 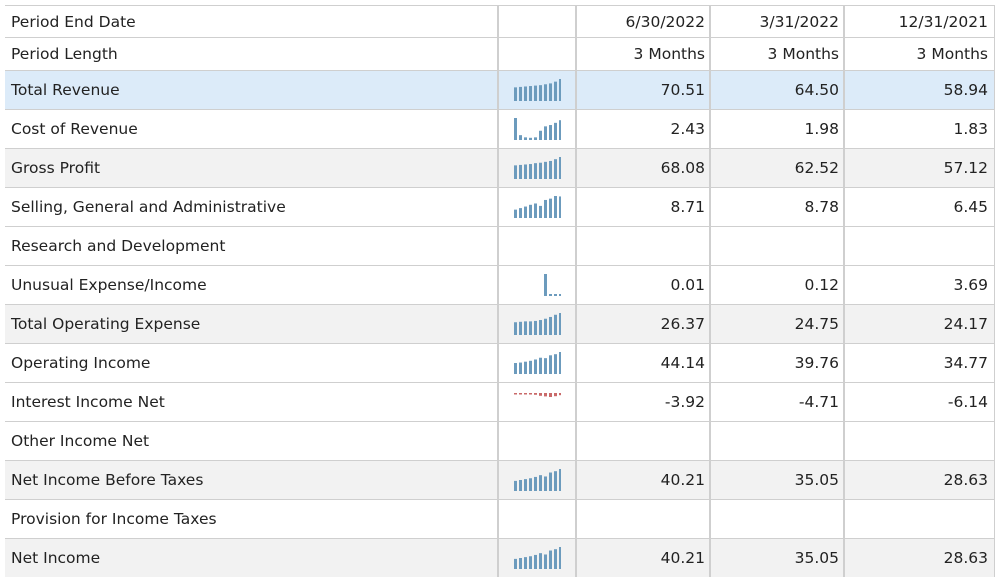 I want to click on table-row: Cost of Revenue 2.43 1.98 1.83, so click(x=500, y=128).